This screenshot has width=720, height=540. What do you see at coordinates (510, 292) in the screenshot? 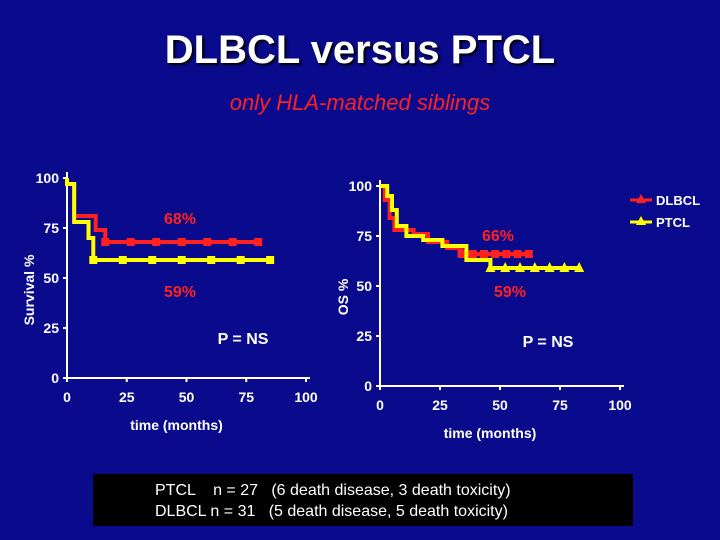
I see `right-annotation-percent: 59%` at bounding box center [510, 292].